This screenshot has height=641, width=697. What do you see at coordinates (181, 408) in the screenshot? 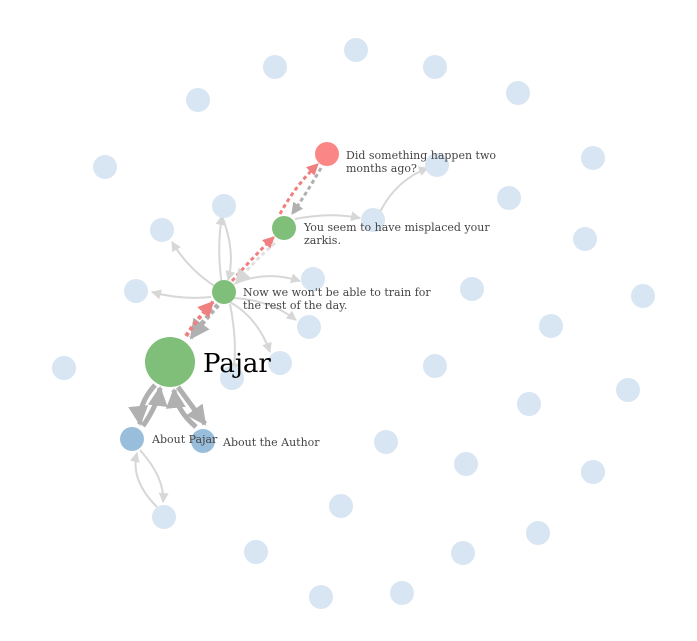
I see `edge-about-author-to-pajar` at bounding box center [181, 408].